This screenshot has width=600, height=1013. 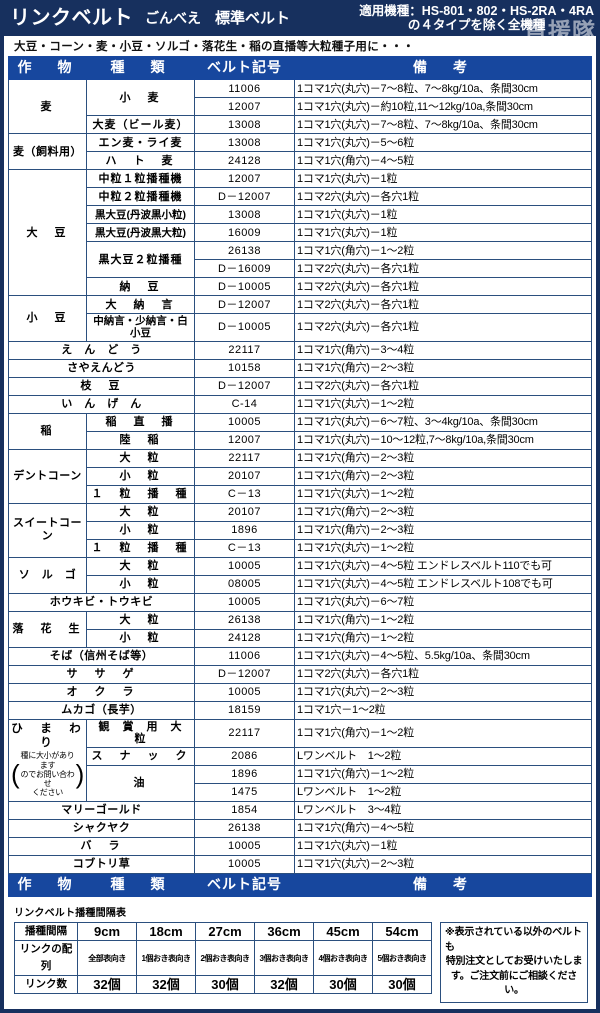 I want to click on table-row: １ 粒 播 種 C－13 1コマ1穴(丸穴)－1～2粒, so click(x=300, y=548).